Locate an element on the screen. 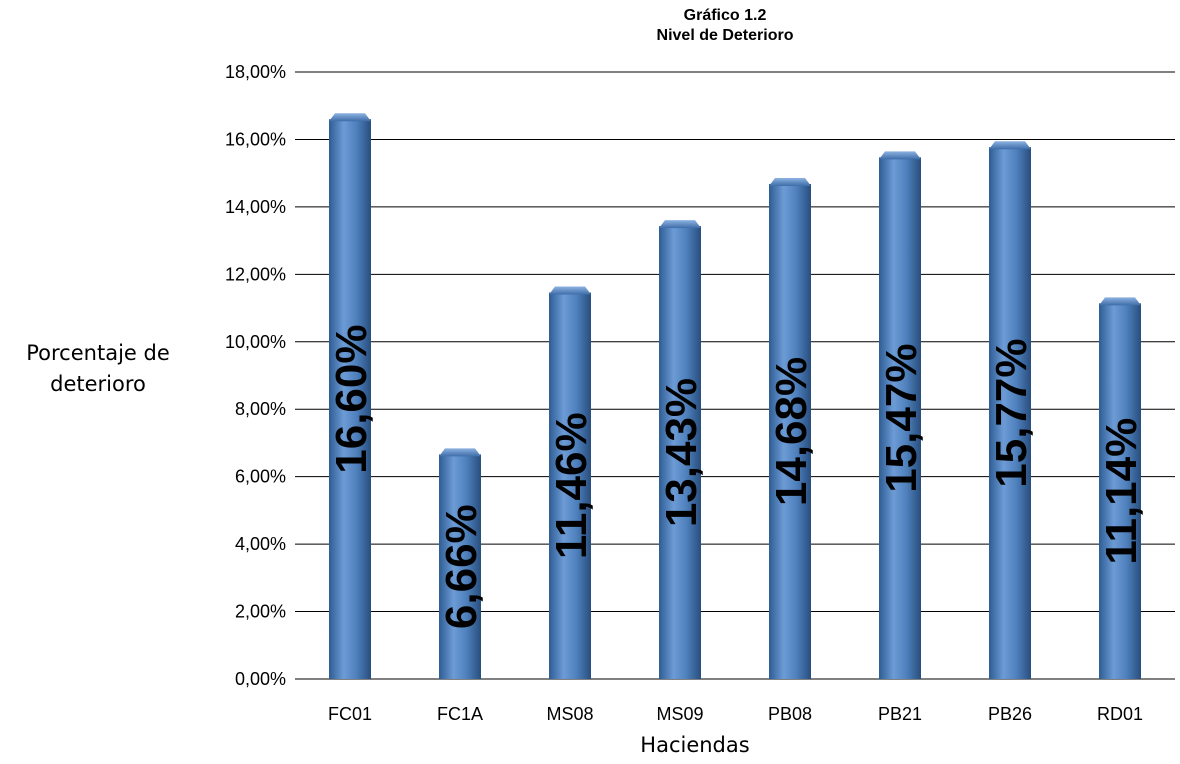 The height and width of the screenshot is (764, 1180). x-tick-label: MS08 is located at coordinates (569, 714).